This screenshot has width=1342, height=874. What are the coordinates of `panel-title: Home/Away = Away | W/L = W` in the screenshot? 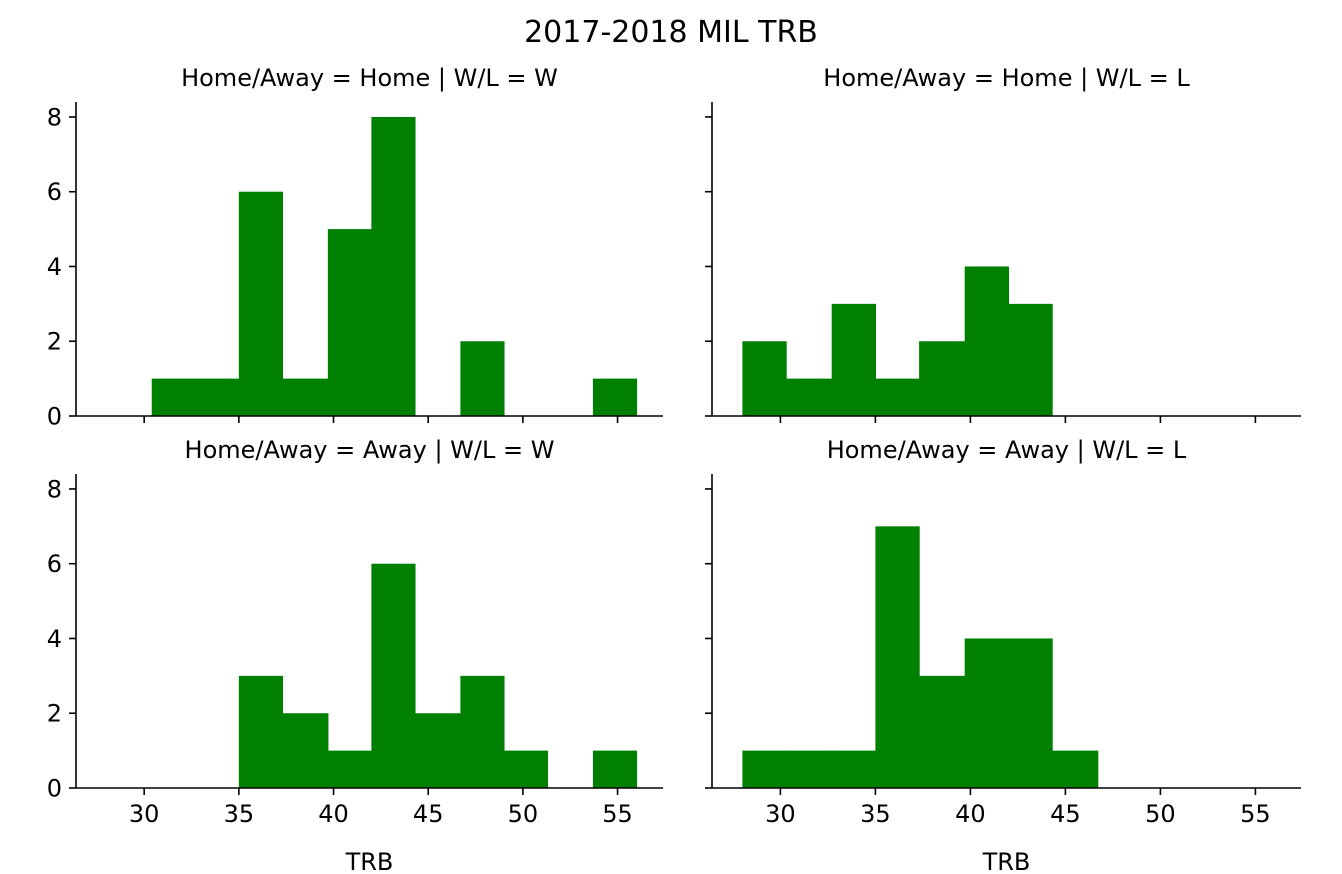 It's located at (370, 450).